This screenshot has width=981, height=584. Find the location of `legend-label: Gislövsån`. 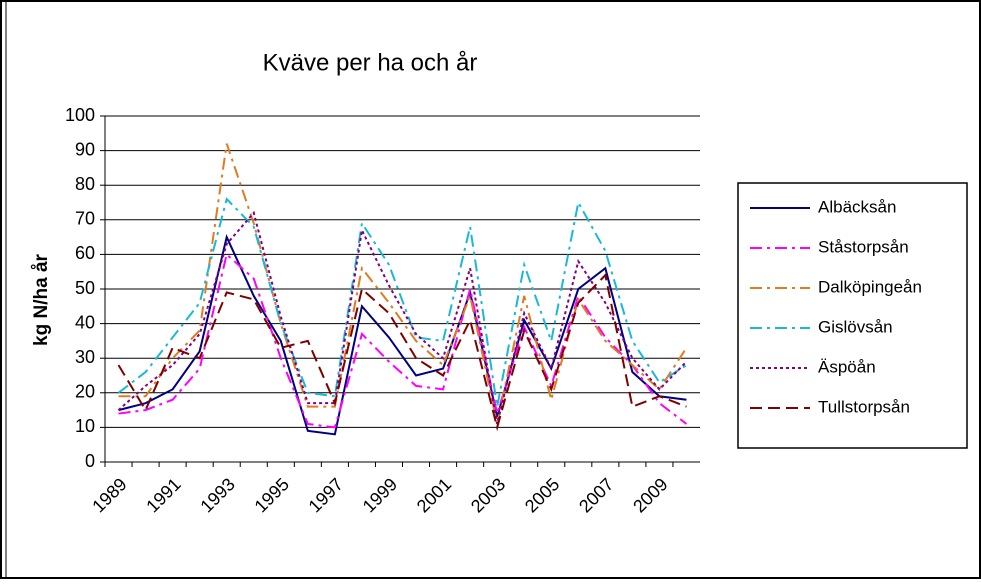

legend-label: Gislövsån is located at coordinates (855, 326).